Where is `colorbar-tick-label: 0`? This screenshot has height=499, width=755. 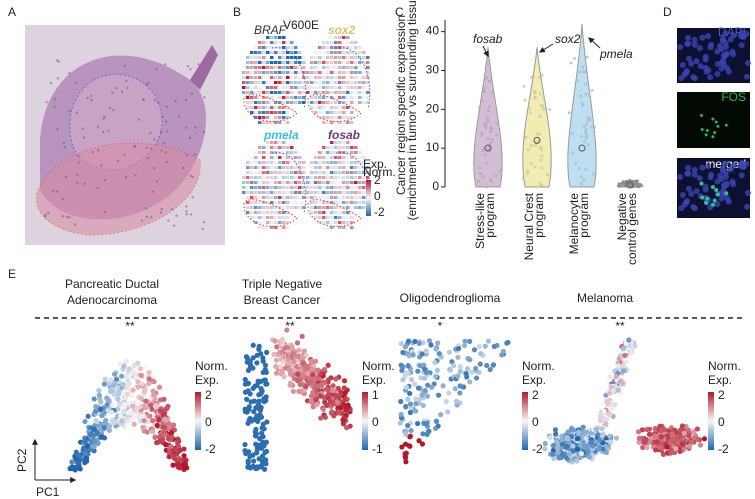 colorbar-tick-label: 0 is located at coordinates (535, 422).